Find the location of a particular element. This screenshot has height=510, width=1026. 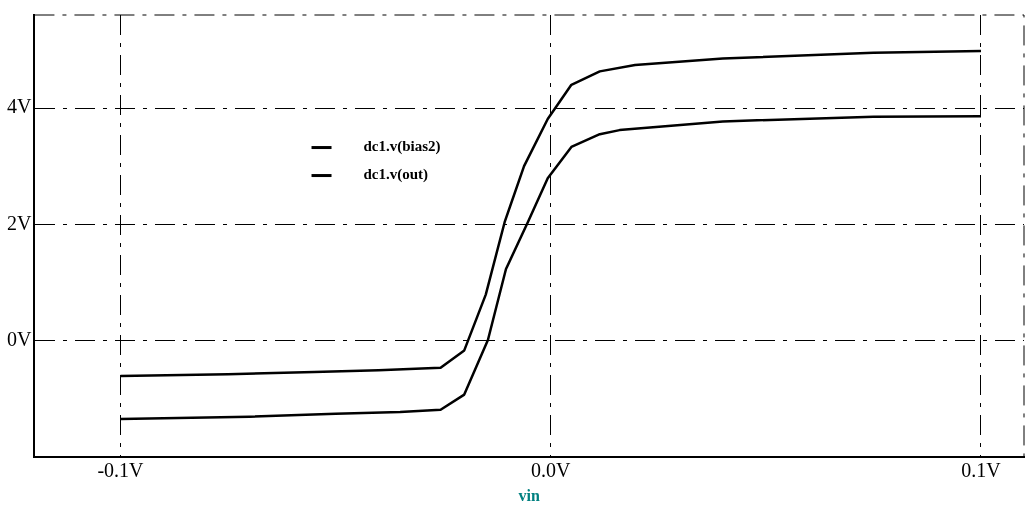

x-tick-label: 0.0V is located at coordinates (551, 470).